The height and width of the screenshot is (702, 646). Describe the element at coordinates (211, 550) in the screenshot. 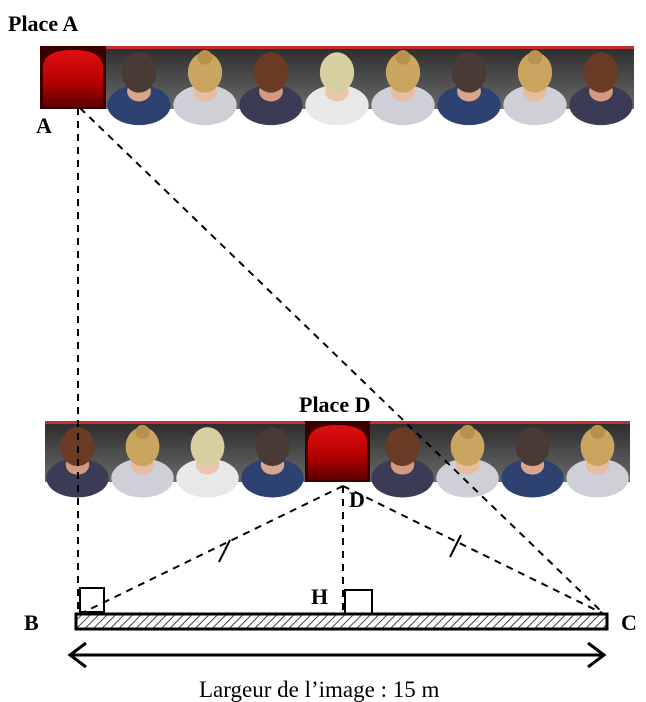

I see `line-d-b` at that location.